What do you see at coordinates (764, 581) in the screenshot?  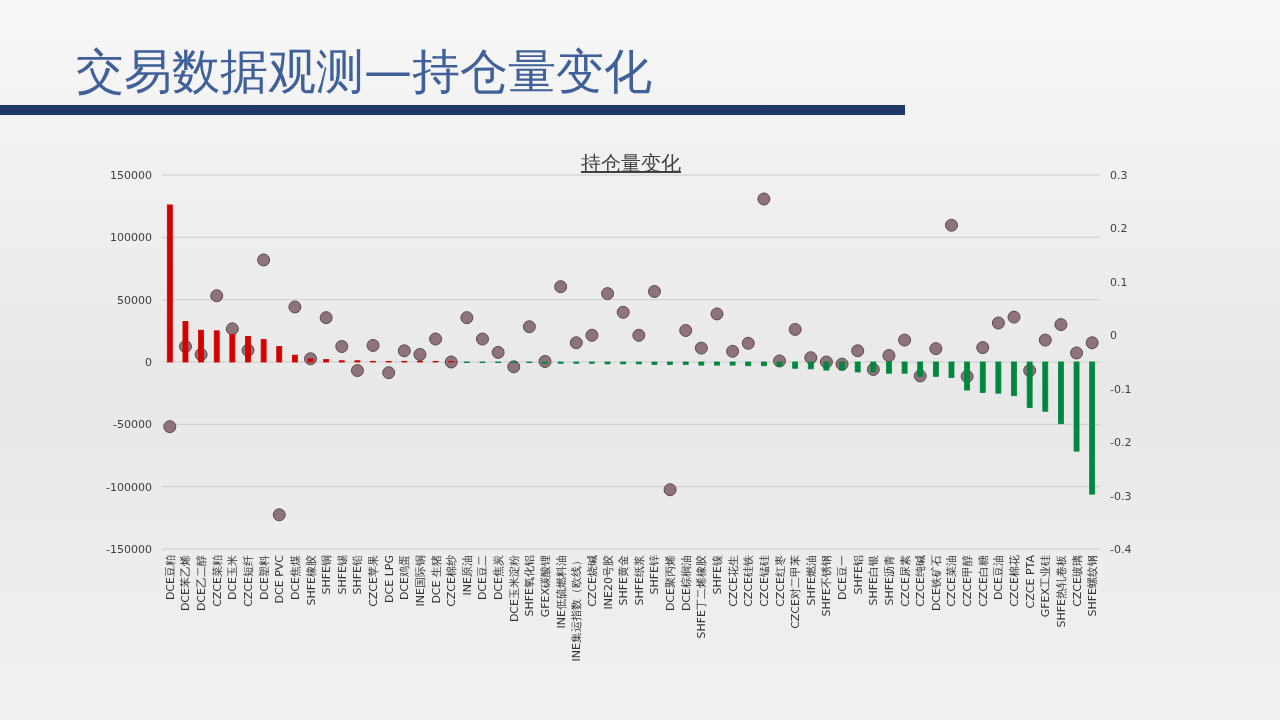 I see `x-tick-label: CZCE锰硅` at bounding box center [764, 581].